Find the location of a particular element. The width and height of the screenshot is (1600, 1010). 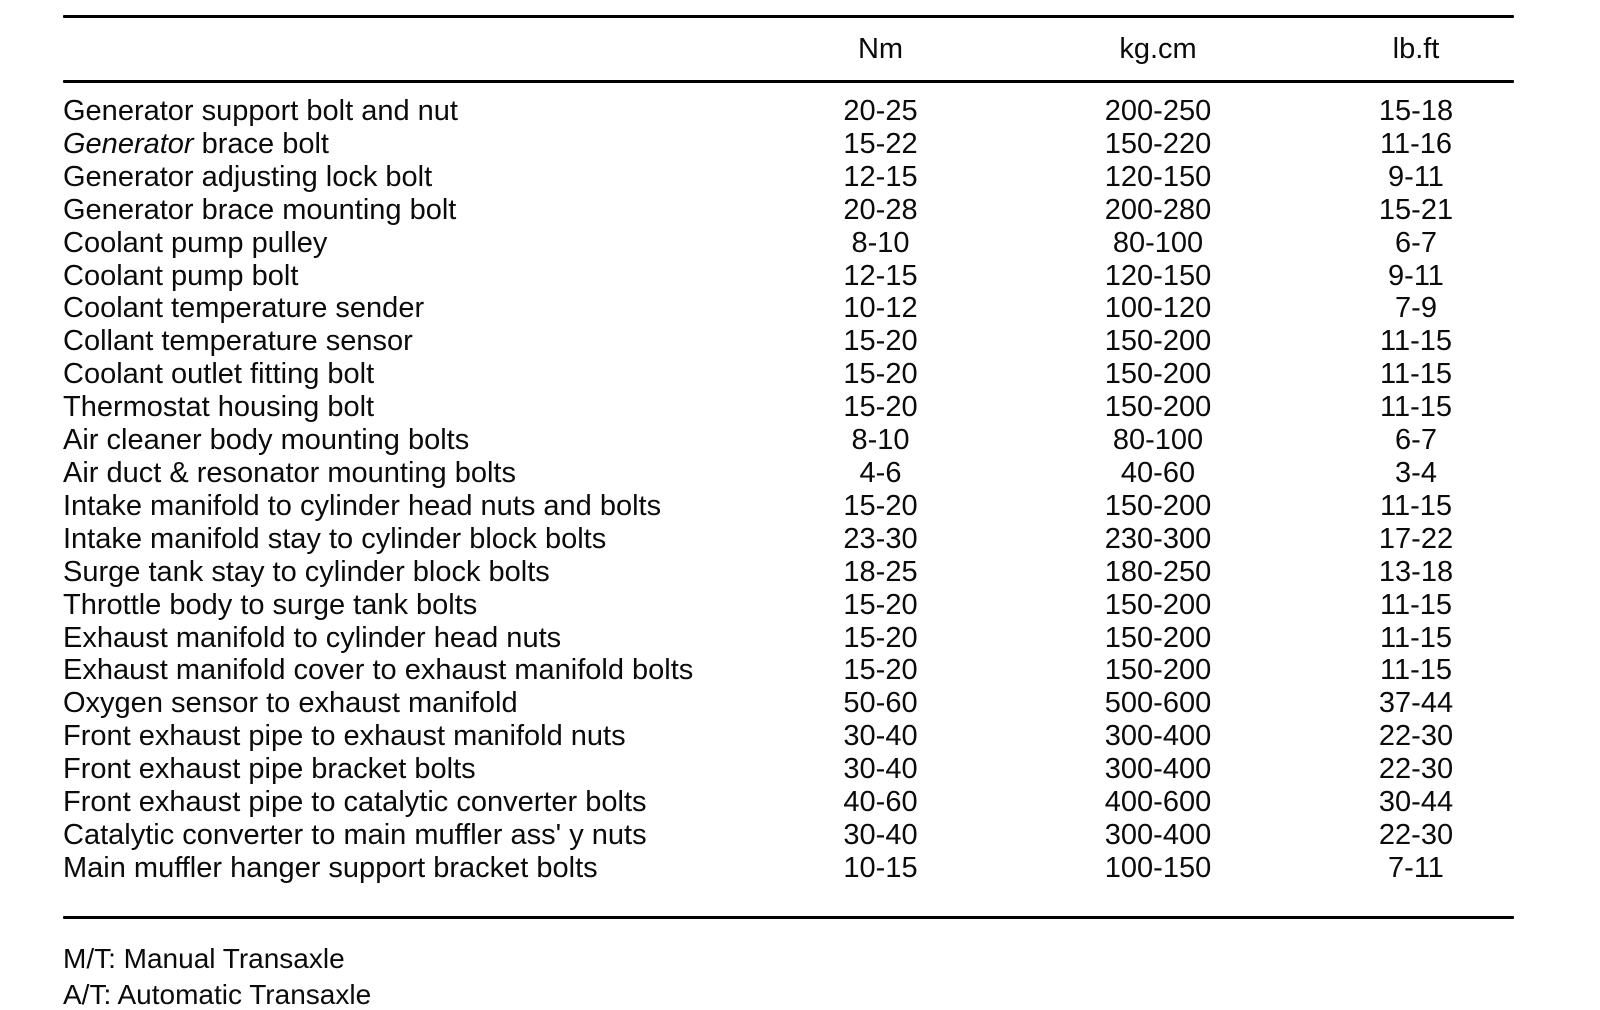

nm-value: 20-28 is located at coordinates (880, 209).